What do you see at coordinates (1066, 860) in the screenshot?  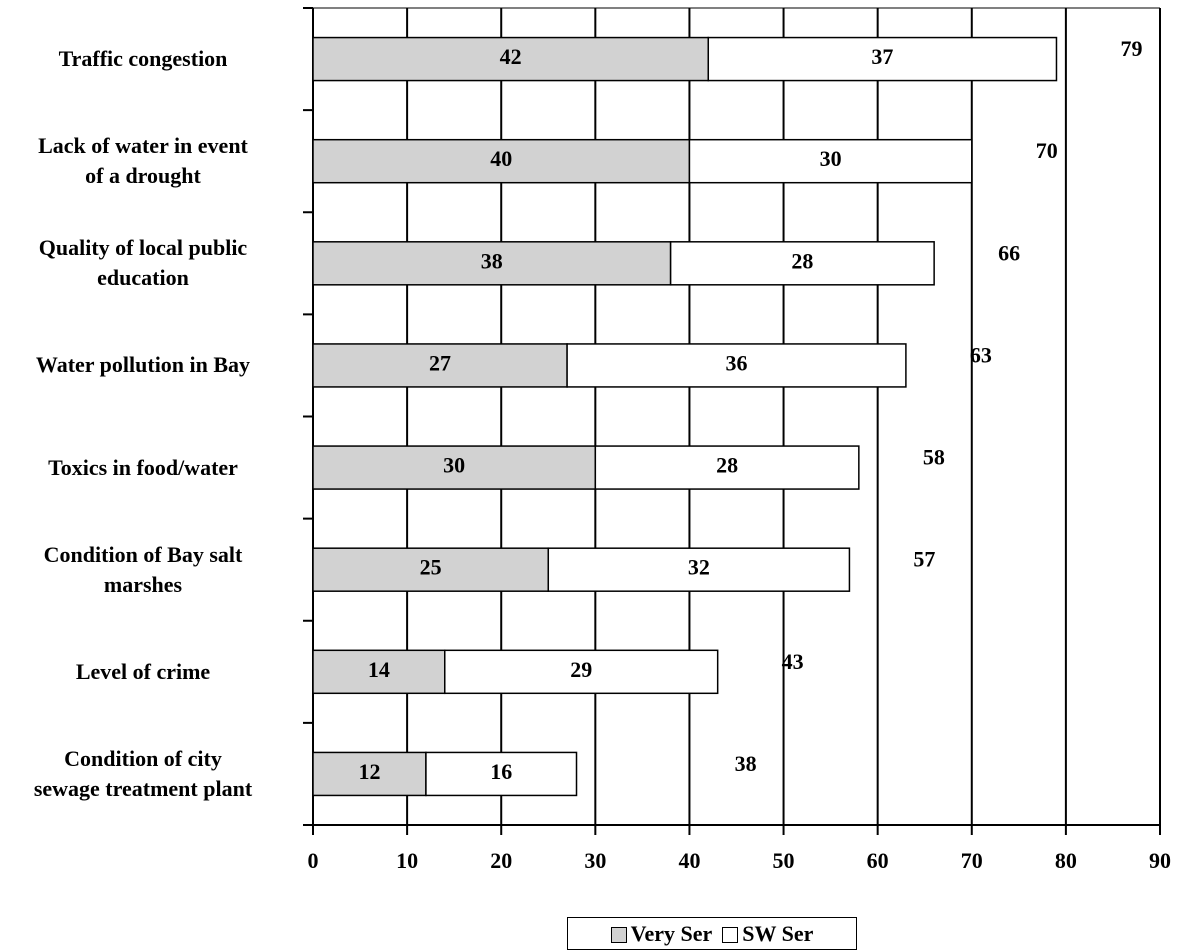 I see `x-tick-label: 80` at bounding box center [1066, 860].